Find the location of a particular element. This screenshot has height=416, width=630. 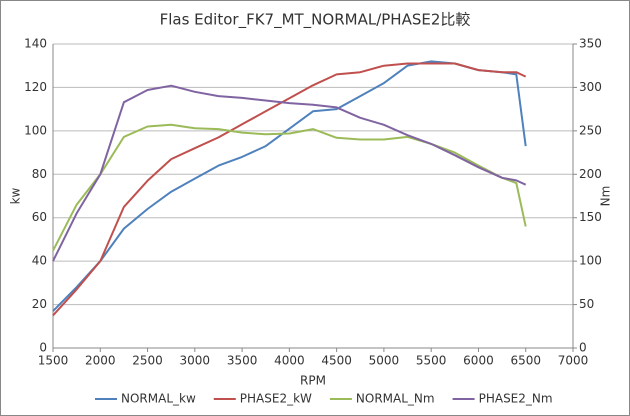

y-tick-label: 120 is located at coordinates (35, 87).